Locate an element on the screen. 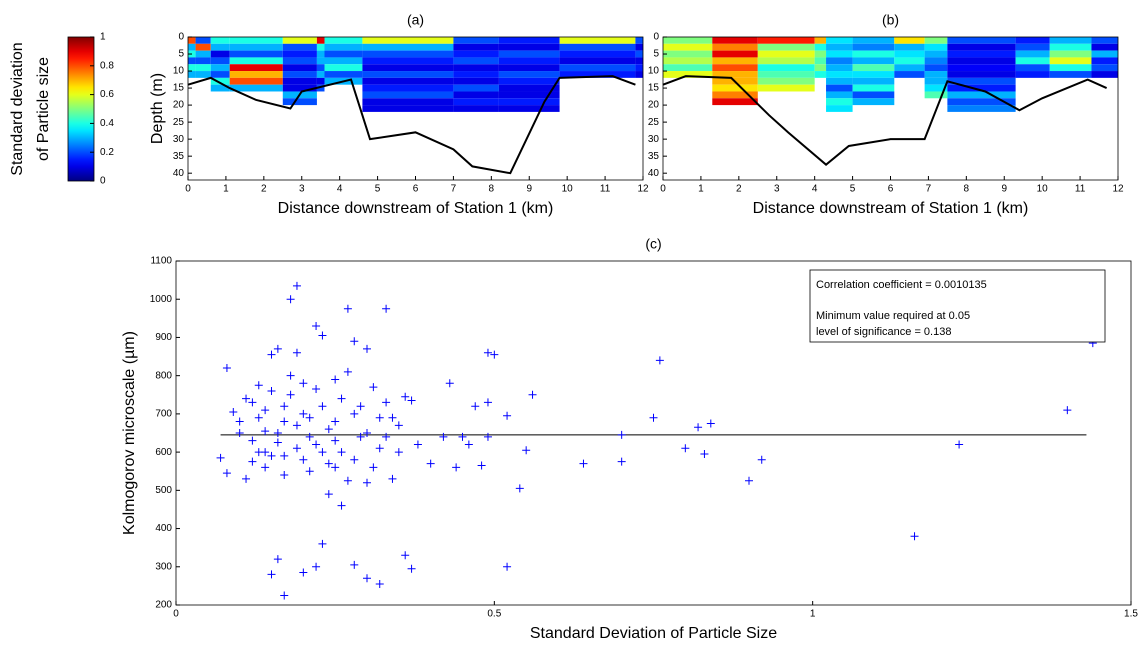  x-tick-label: 5 is located at coordinates (853, 189).